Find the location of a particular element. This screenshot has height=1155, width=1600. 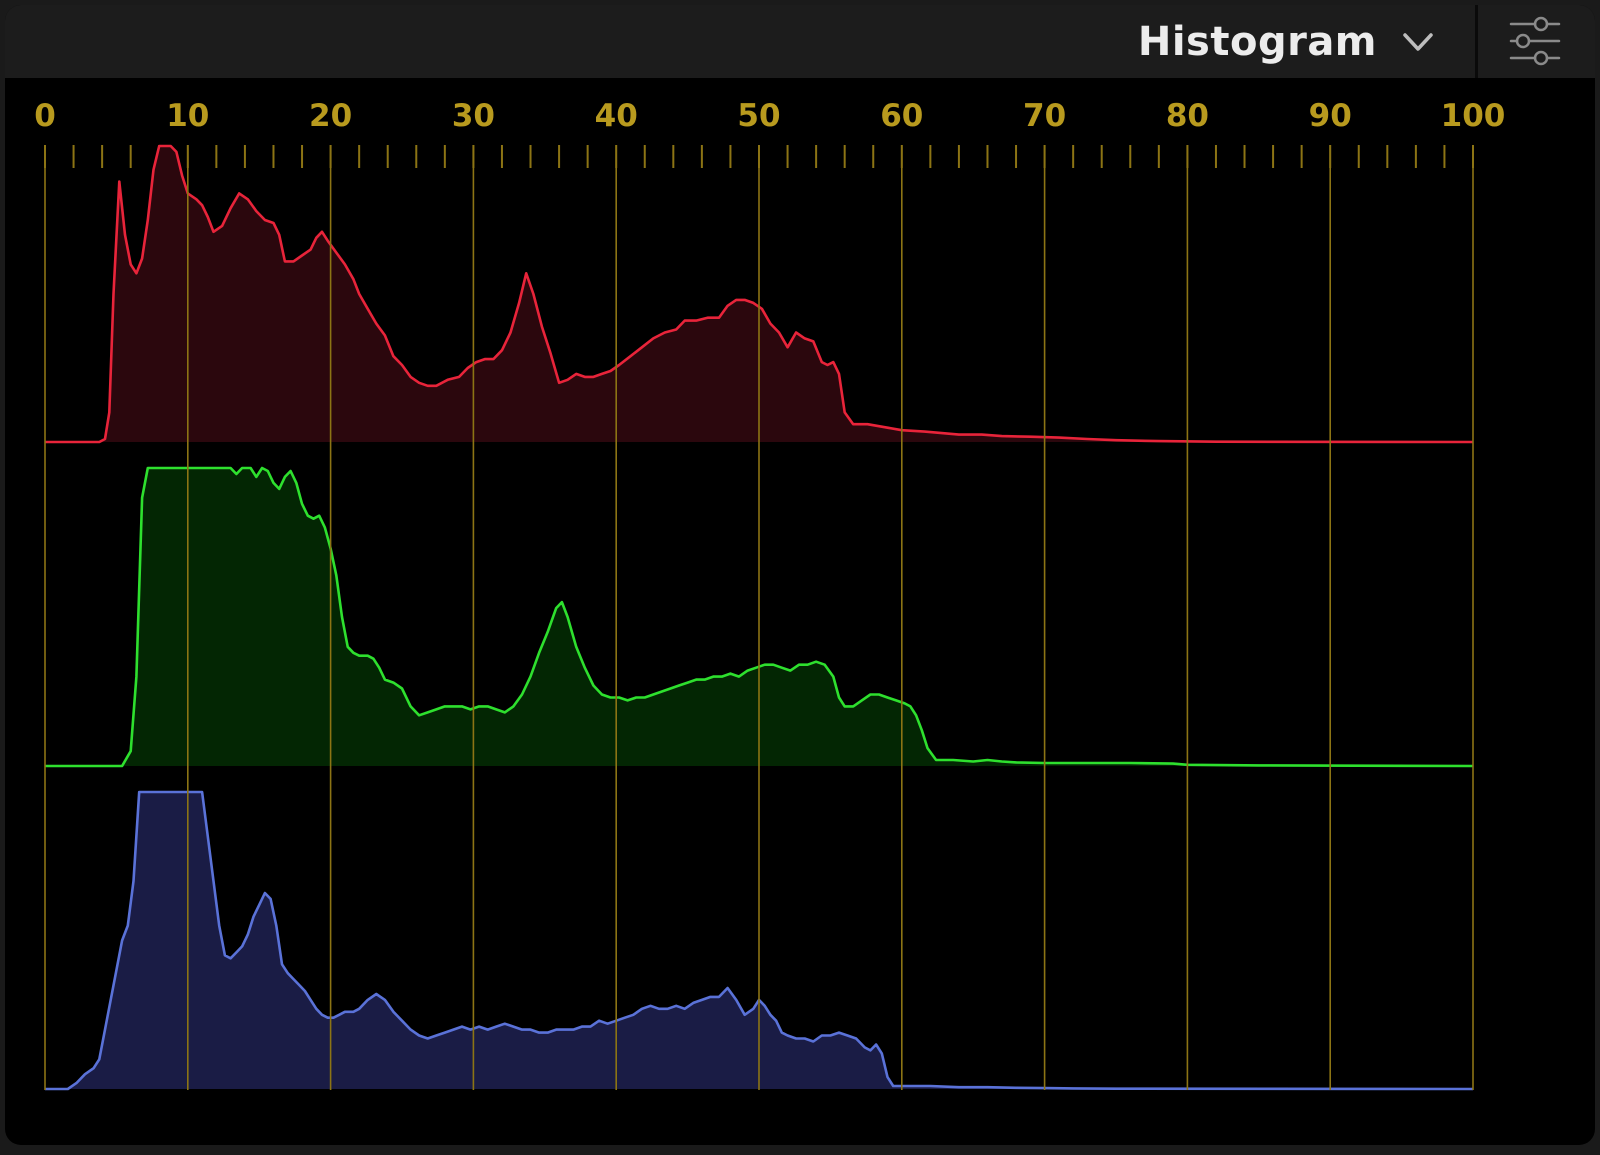

x-tick-label: 70 is located at coordinates (1044, 116).